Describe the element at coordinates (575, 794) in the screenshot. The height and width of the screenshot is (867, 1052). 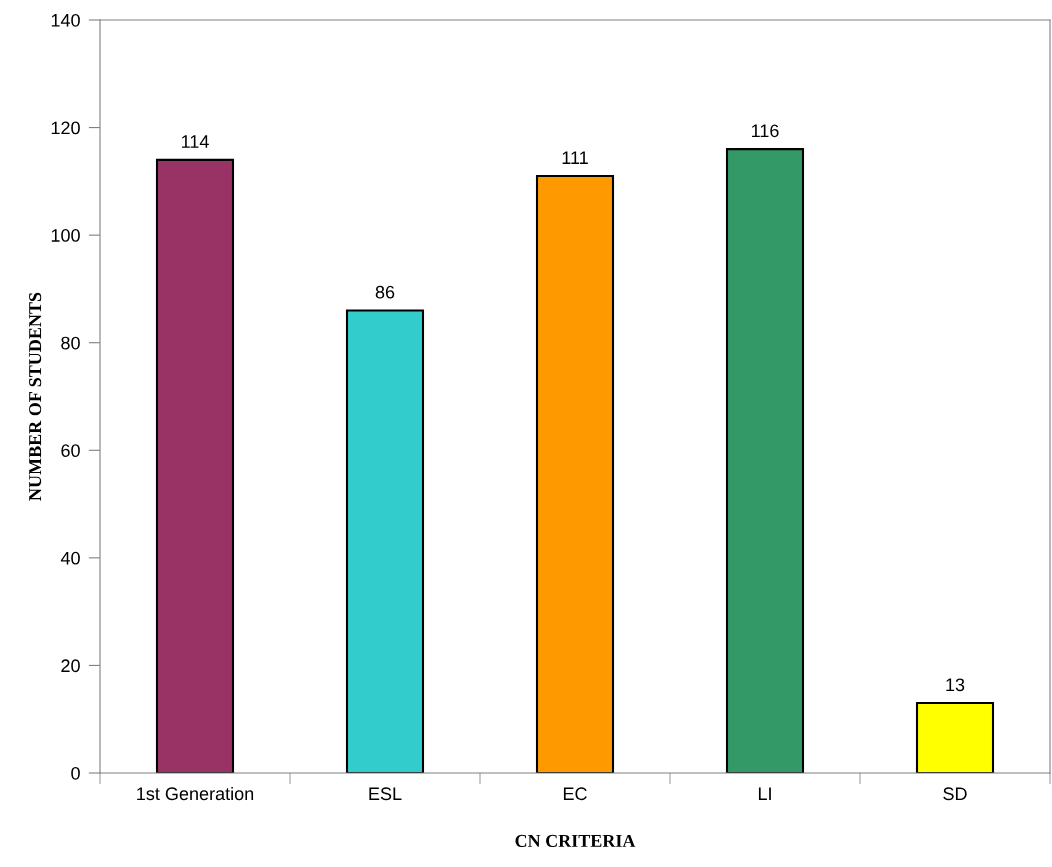
I see `x-tick-label: EC` at that location.